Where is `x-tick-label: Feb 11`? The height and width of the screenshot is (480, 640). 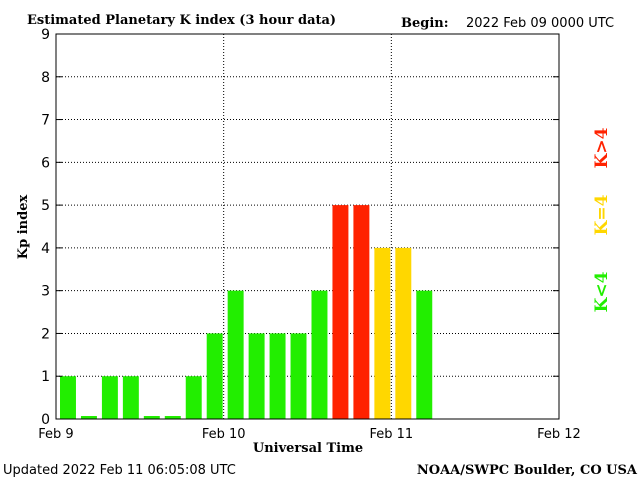 x-tick-label: Feb 11 is located at coordinates (391, 434).